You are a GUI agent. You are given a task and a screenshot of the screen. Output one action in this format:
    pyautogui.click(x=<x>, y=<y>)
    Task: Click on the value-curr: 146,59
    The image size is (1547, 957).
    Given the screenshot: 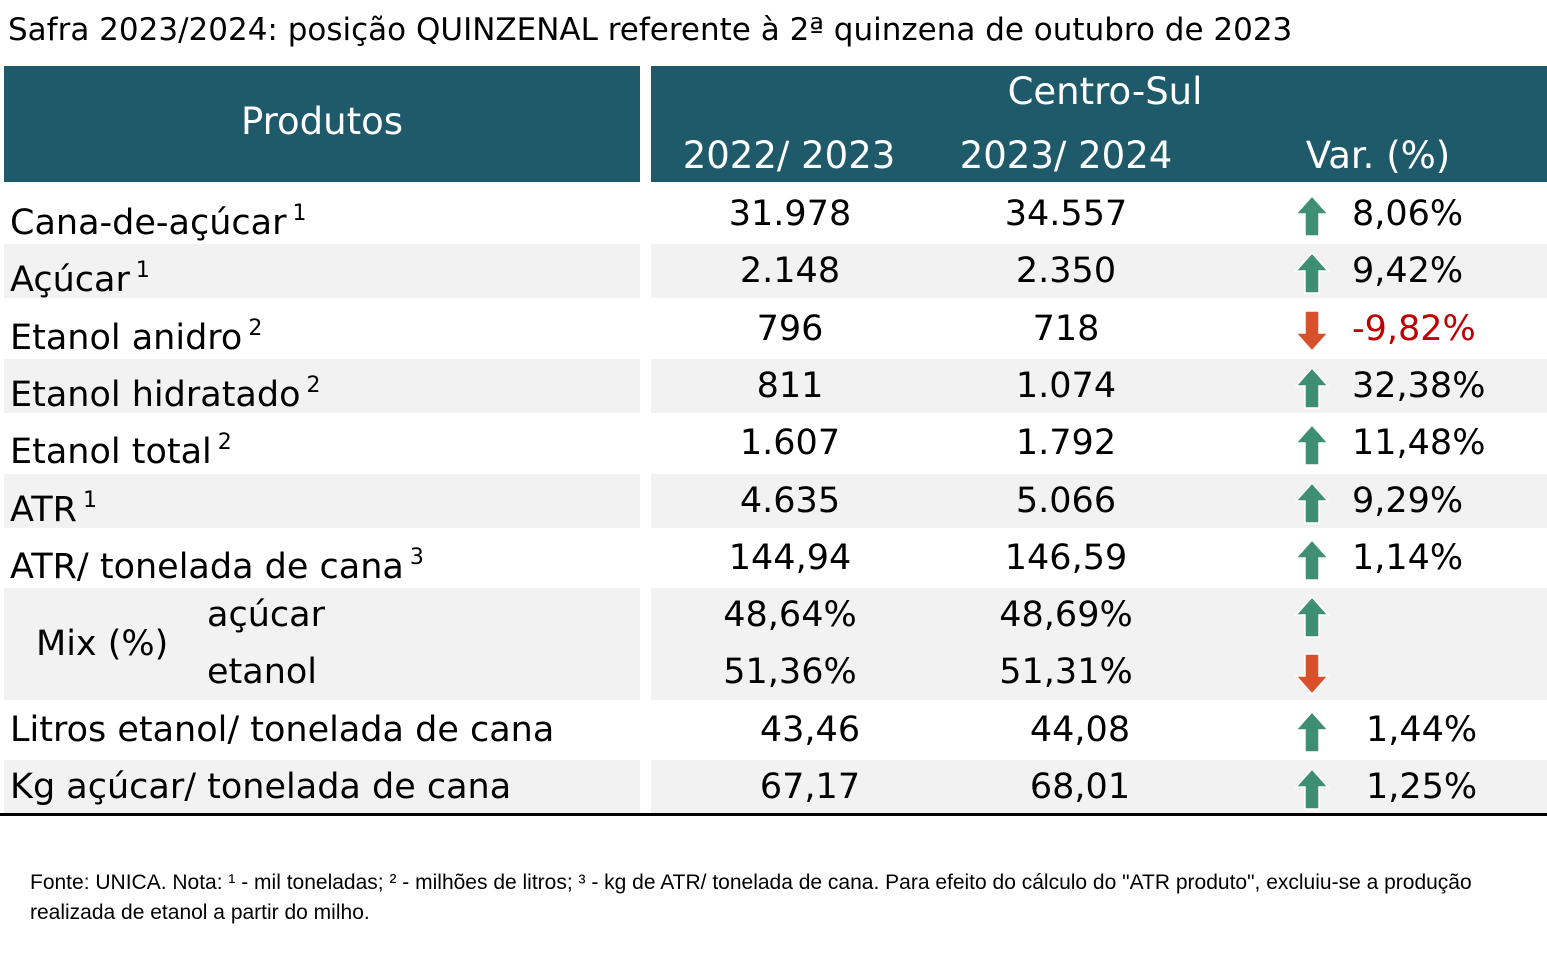 What is the action you would take?
    pyautogui.click(x=1066, y=557)
    